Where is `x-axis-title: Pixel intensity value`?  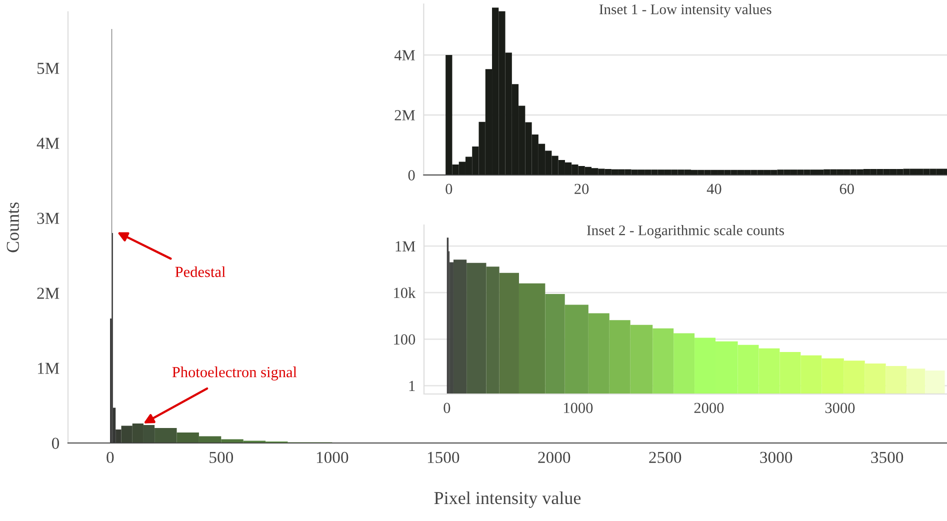 x-axis-title: Pixel intensity value is located at coordinates (507, 499).